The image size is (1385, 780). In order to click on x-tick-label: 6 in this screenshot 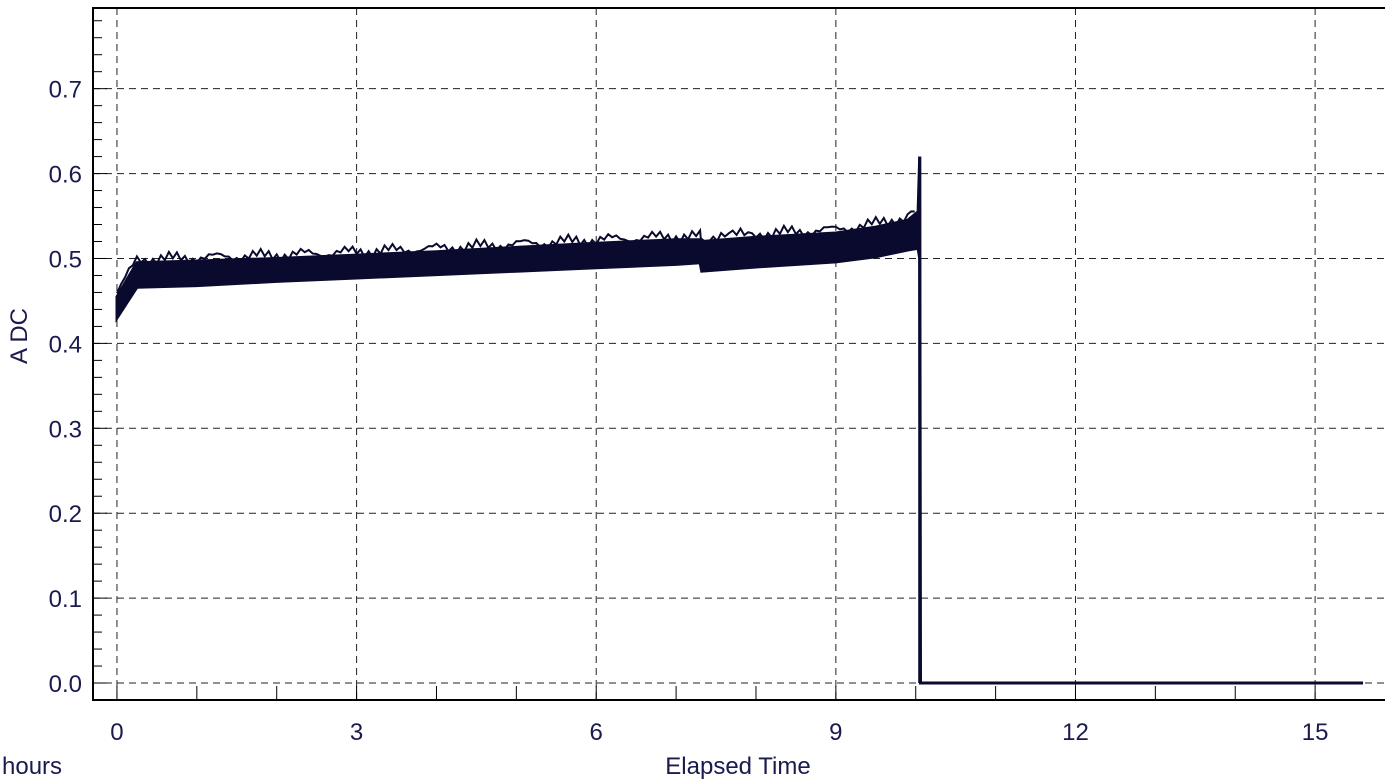, I will do `click(596, 732)`.